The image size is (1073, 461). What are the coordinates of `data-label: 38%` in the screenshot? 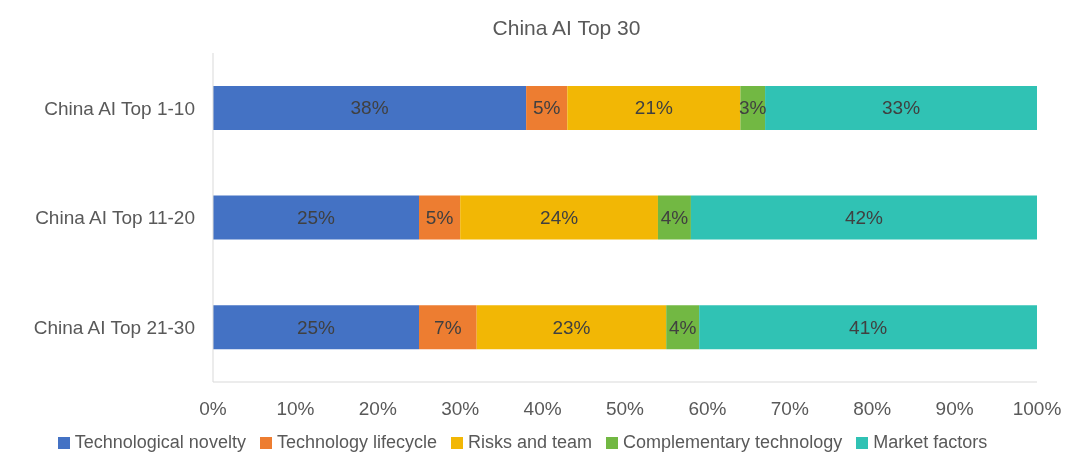 It's located at (369, 108).